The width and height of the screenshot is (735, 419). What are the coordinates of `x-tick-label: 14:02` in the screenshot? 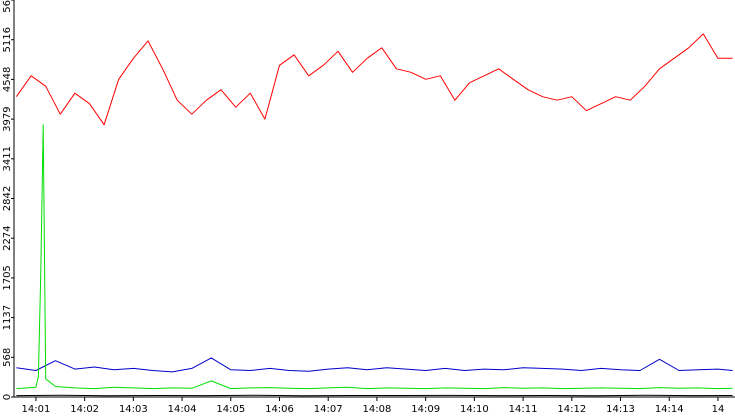 It's located at (84, 409).